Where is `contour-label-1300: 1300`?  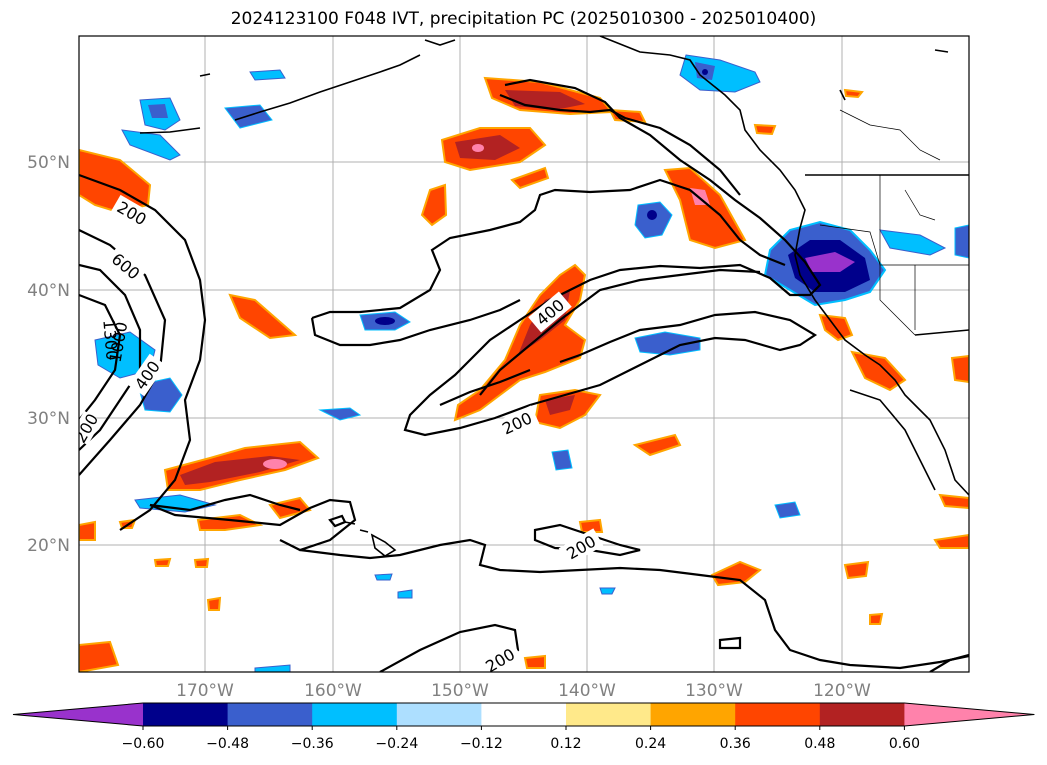 contour-label-1300: 1300 is located at coordinates (110, 340).